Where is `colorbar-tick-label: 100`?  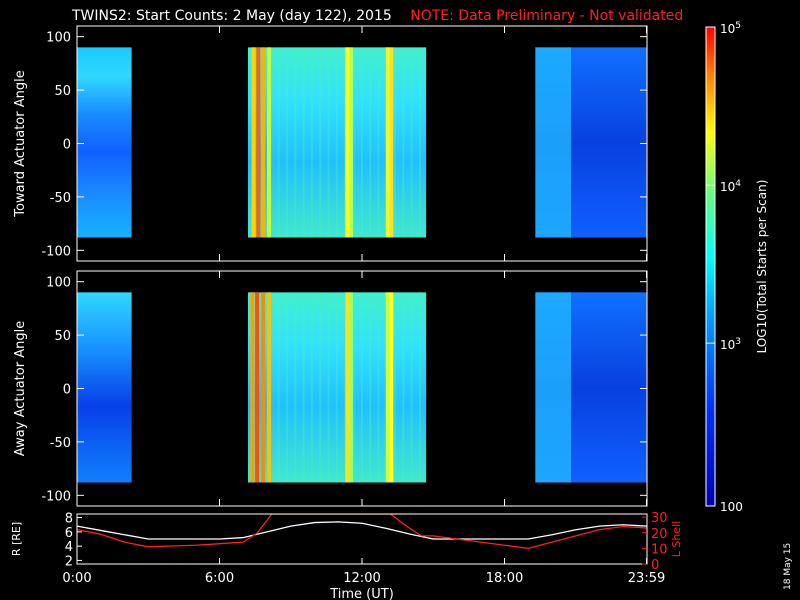 colorbar-tick-label: 100 is located at coordinates (731, 507).